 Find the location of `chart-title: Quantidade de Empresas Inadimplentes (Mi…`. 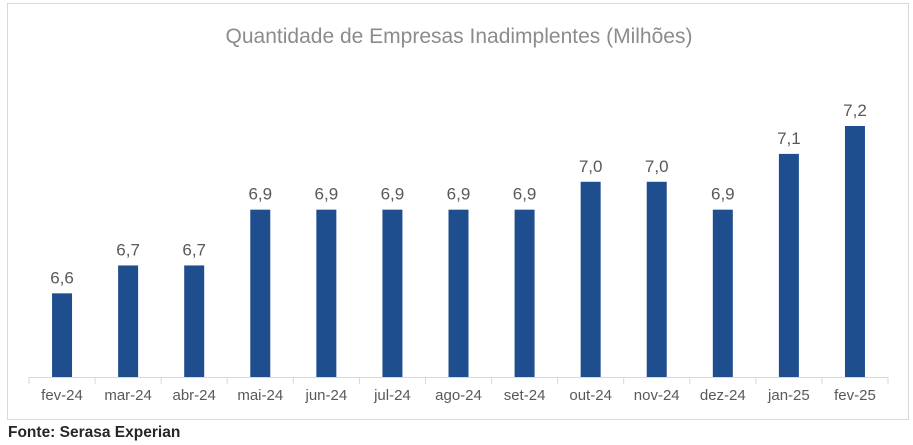

chart-title: Quantidade de Empresas Inadimplentes (Mi… is located at coordinates (459, 36).